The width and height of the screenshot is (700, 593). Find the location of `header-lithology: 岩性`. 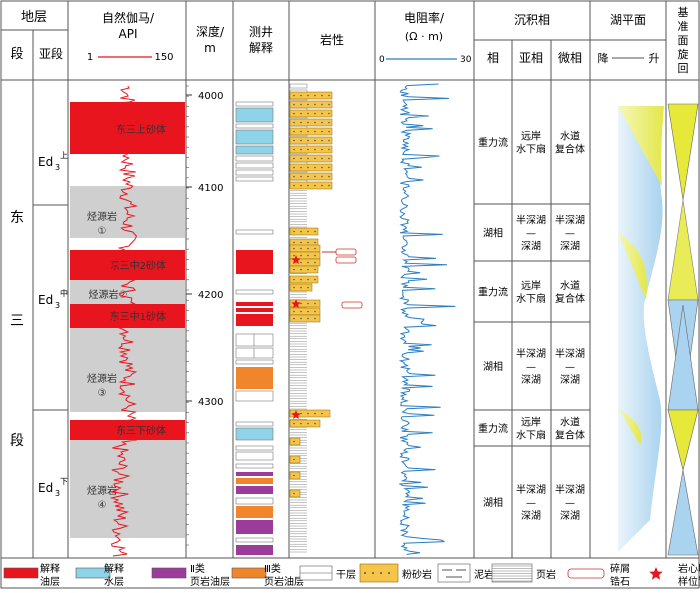

header-lithology: 岩性 is located at coordinates (332, 39).